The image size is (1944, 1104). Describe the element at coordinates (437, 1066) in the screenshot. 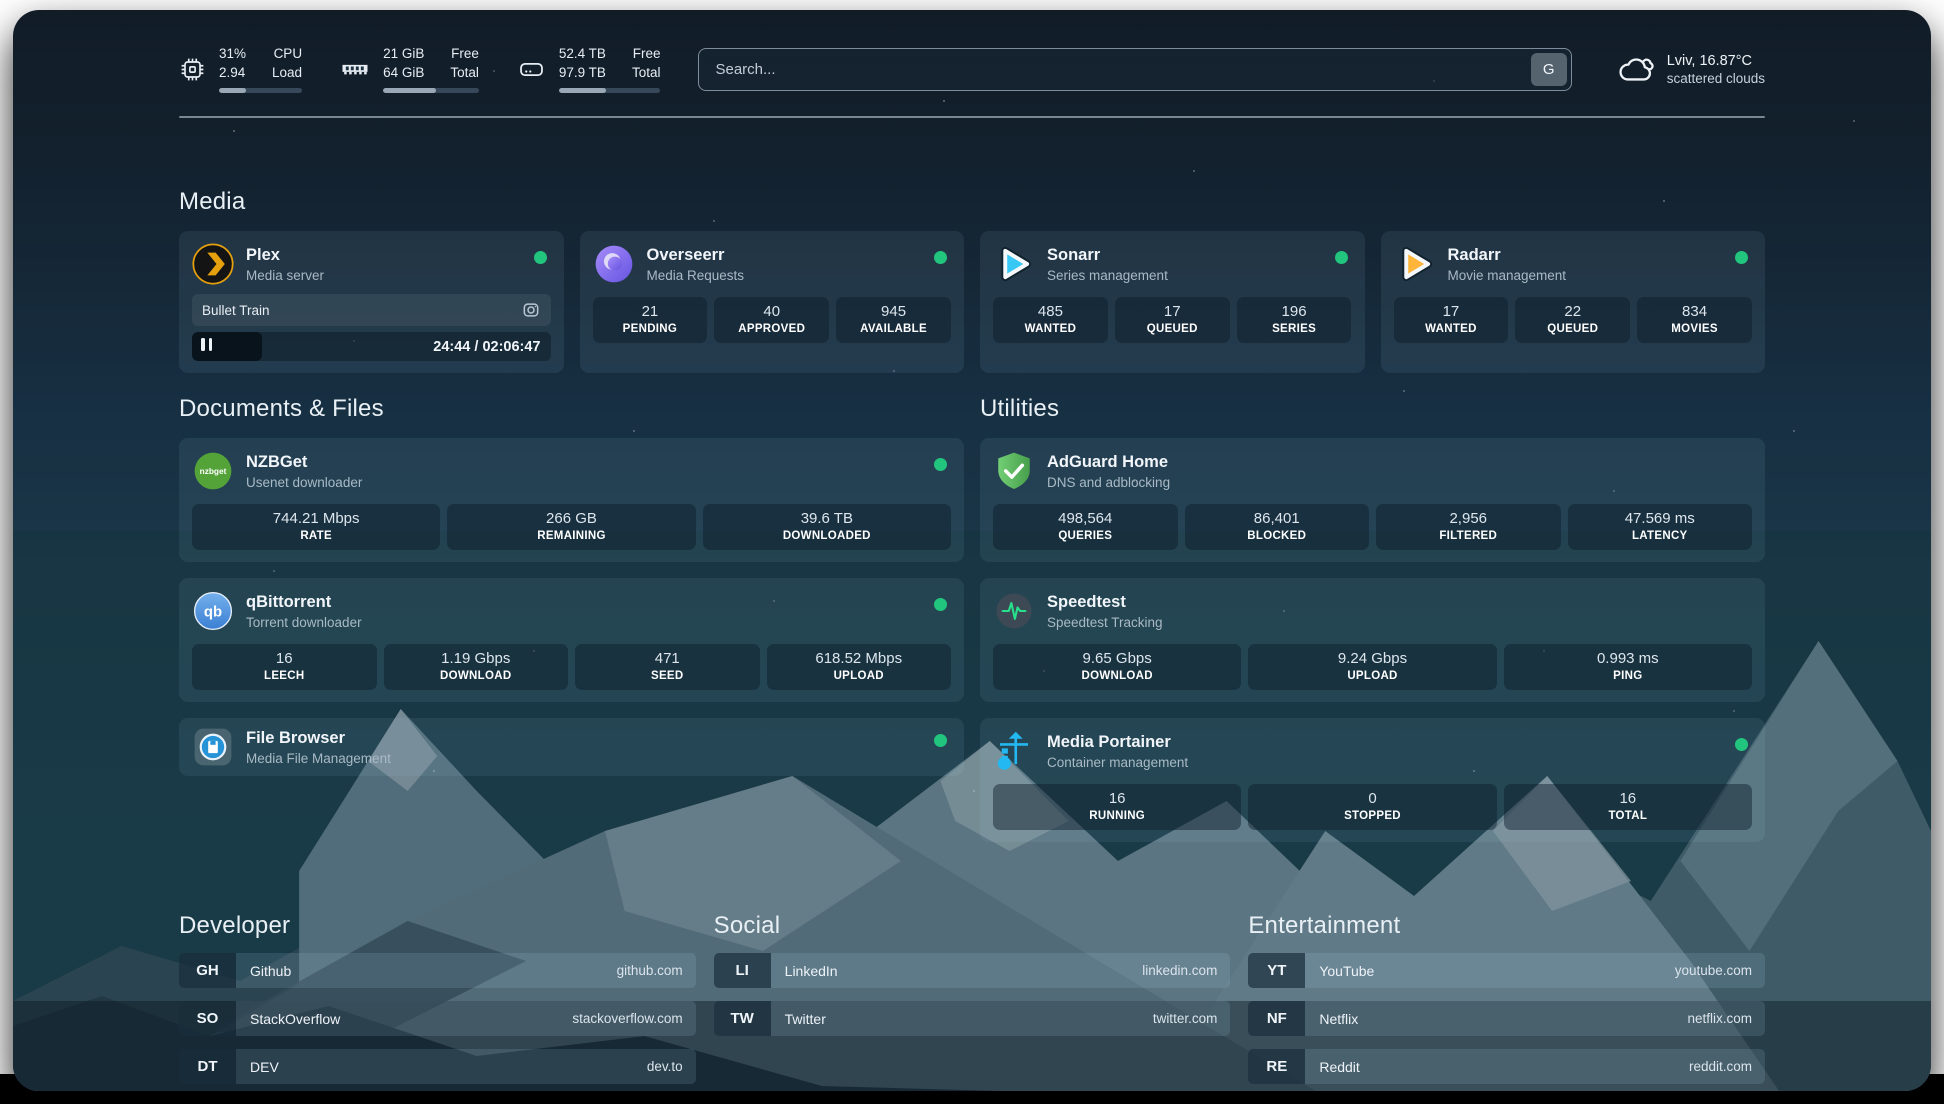

I see `bookmark-dev: DT DEV dev.to` at that location.